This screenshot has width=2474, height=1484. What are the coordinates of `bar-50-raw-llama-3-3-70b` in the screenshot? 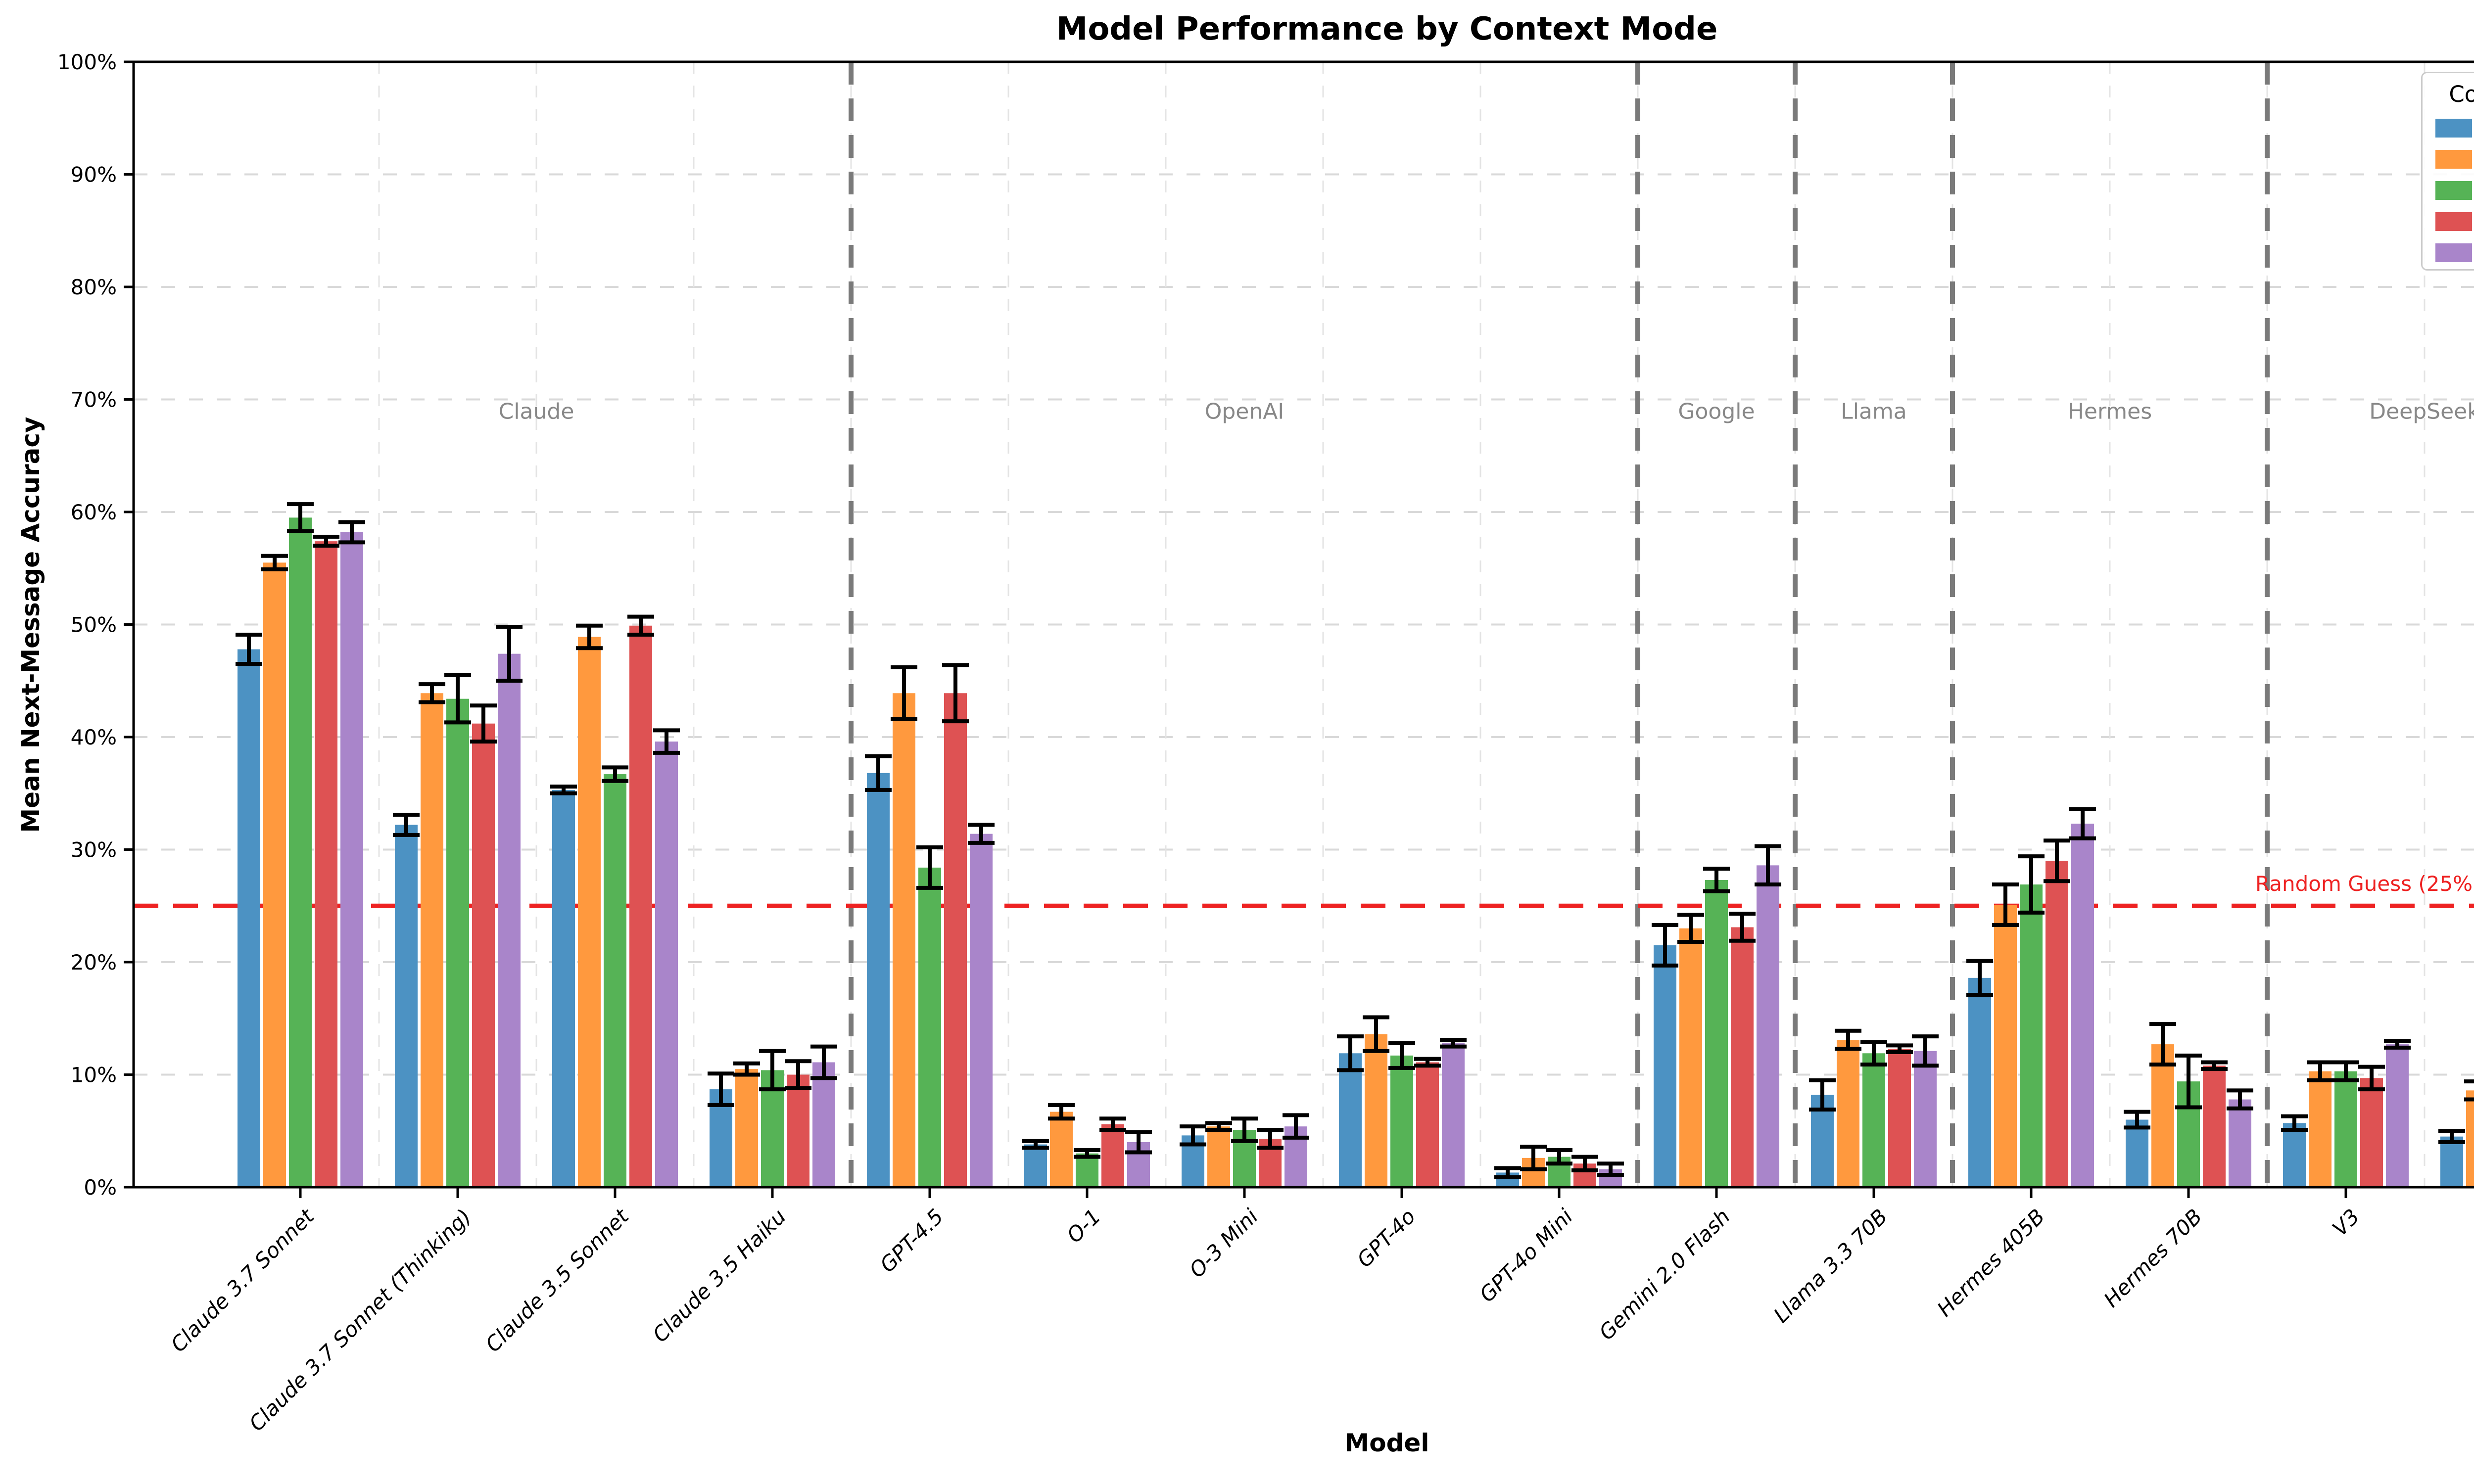 It's located at (1848, 1113).